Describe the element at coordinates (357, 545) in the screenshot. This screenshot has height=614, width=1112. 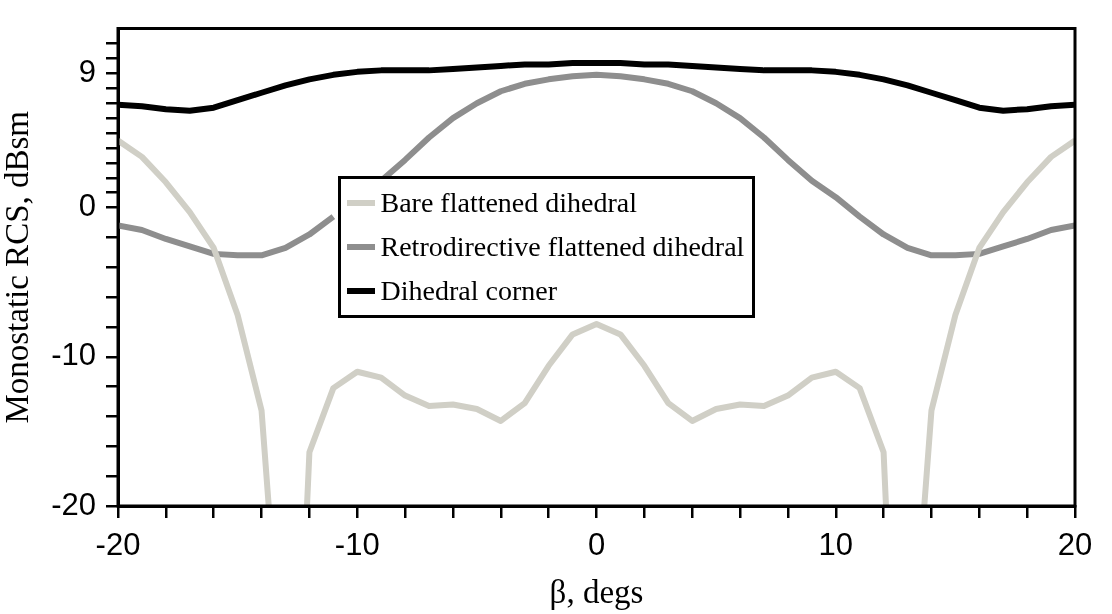
I see `x-tick-label: -10` at that location.